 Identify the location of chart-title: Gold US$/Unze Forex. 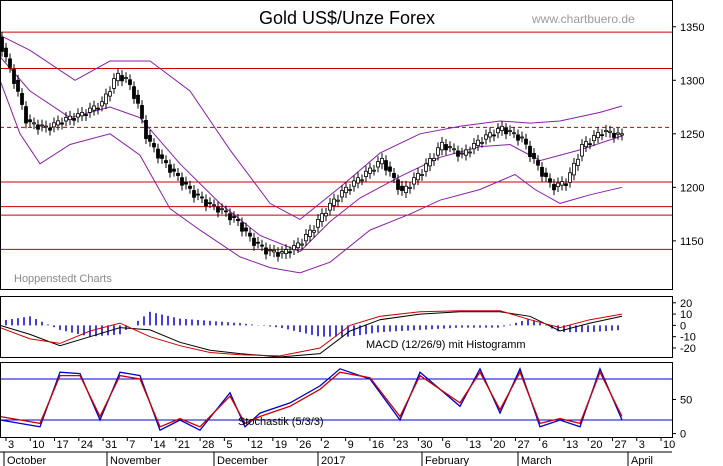
(347, 18).